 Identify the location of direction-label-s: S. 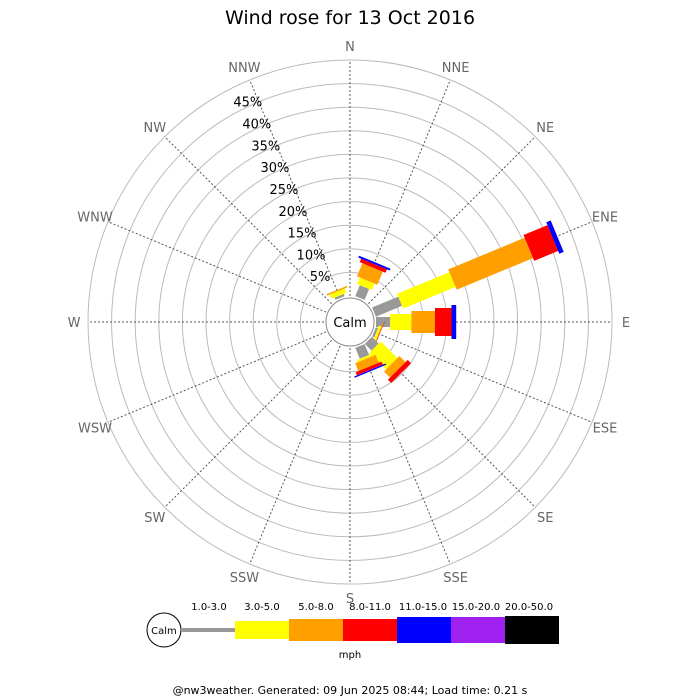
(350, 599).